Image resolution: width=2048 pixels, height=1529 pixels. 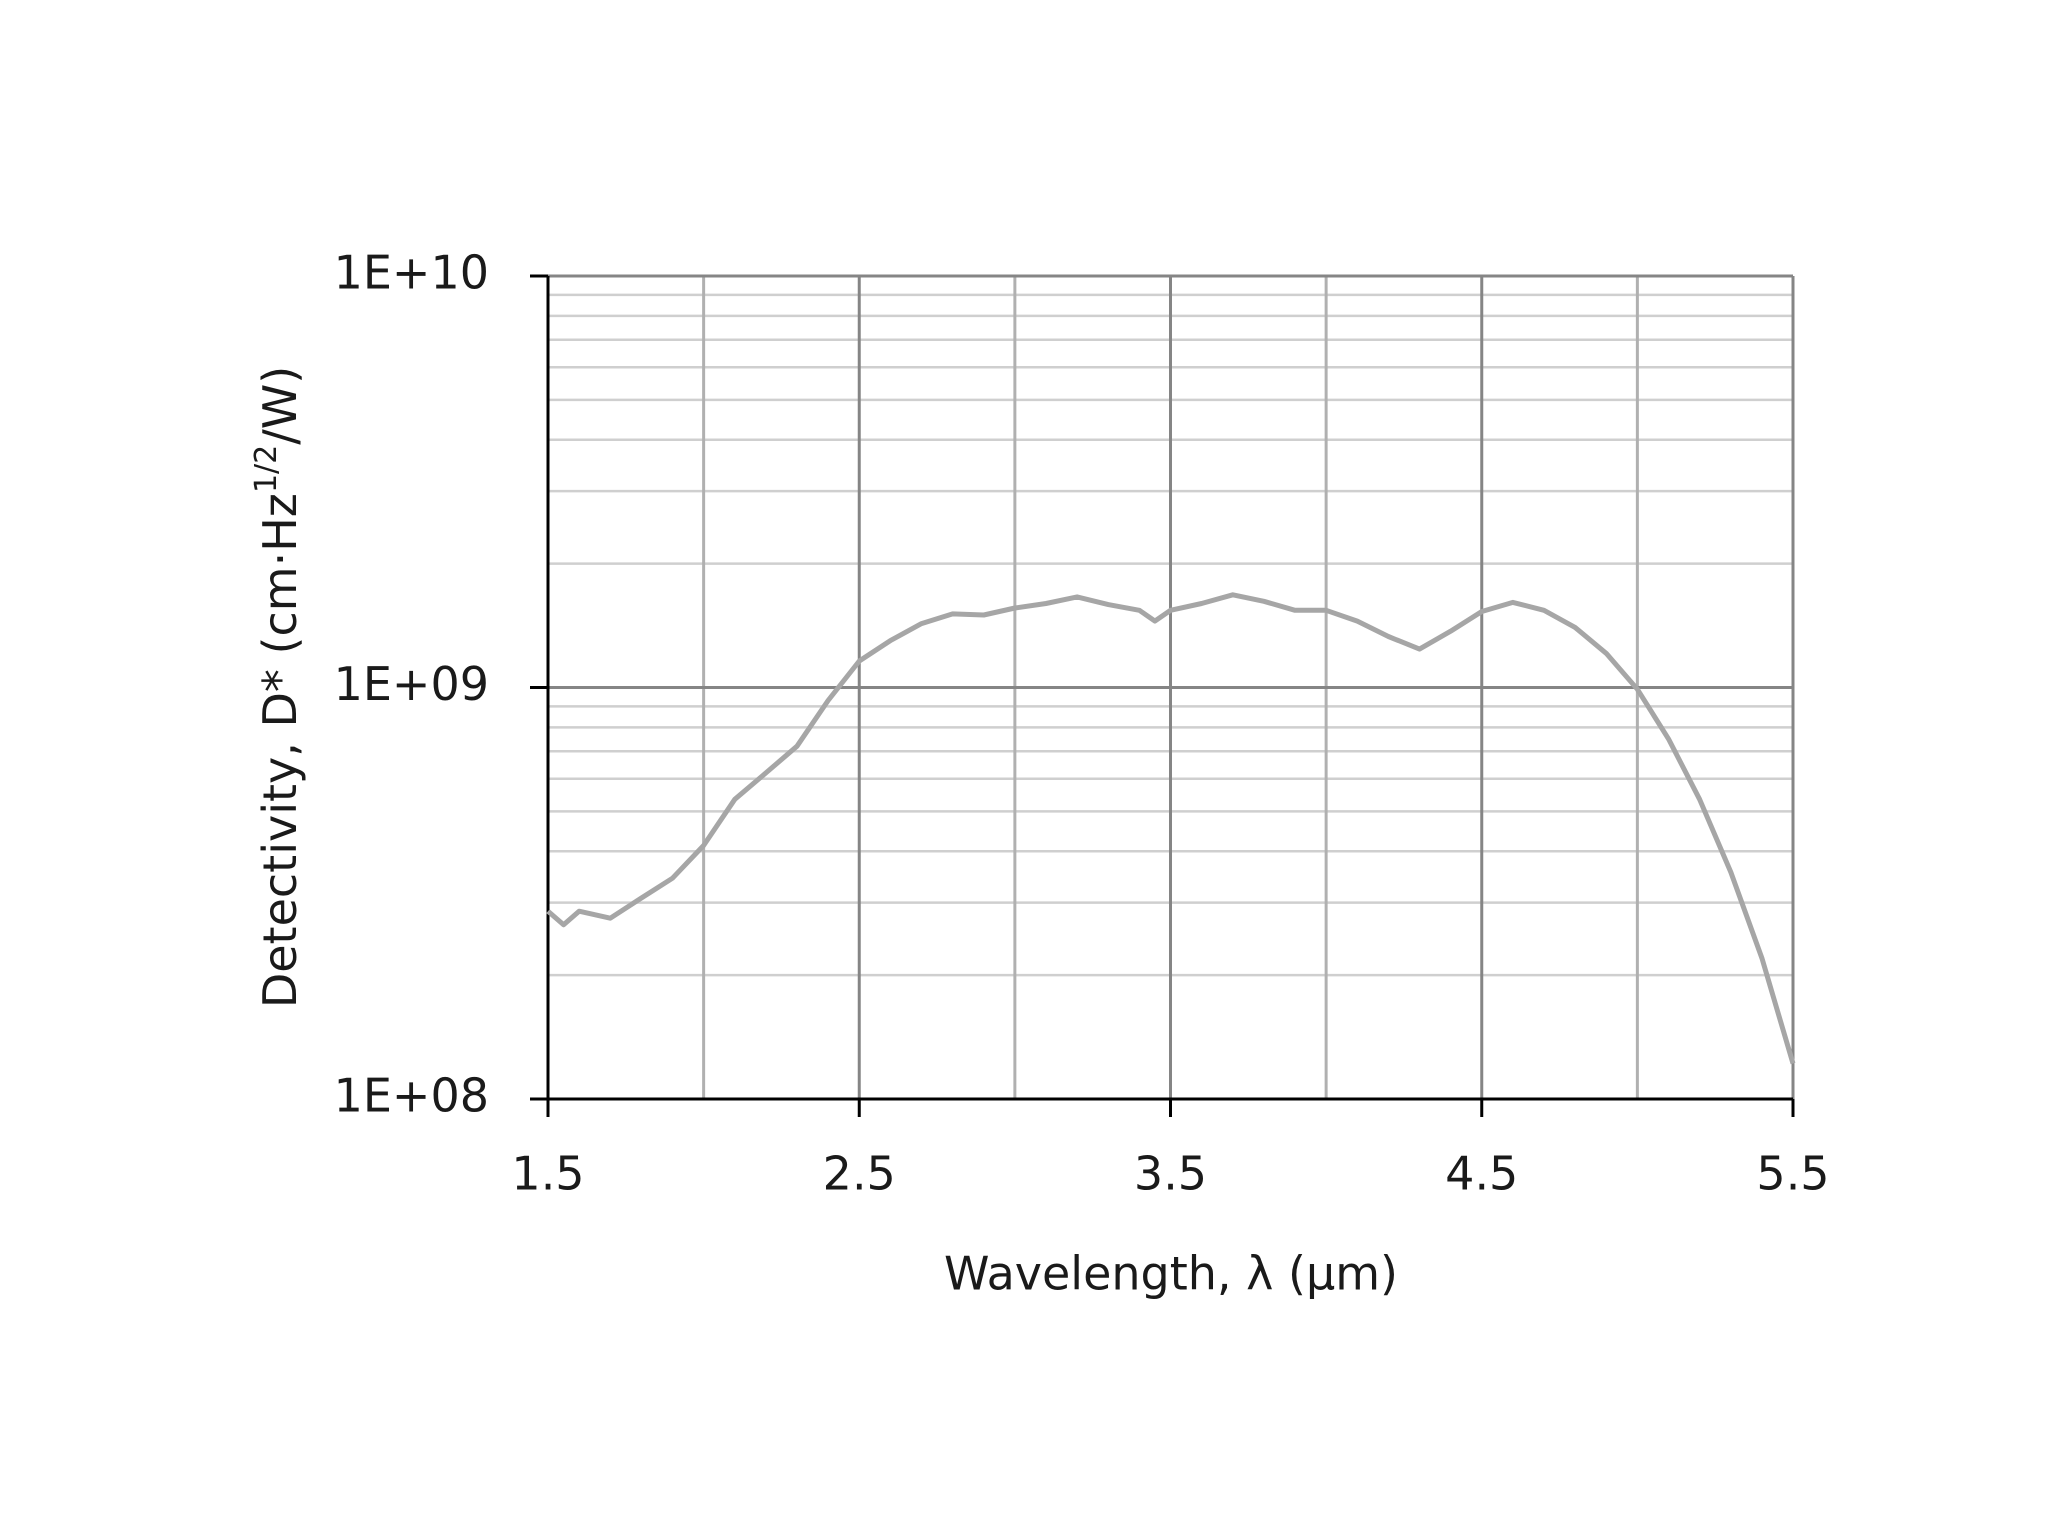 What do you see at coordinates (411, 273) in the screenshot?
I see `y-tick-label: 1E+10` at bounding box center [411, 273].